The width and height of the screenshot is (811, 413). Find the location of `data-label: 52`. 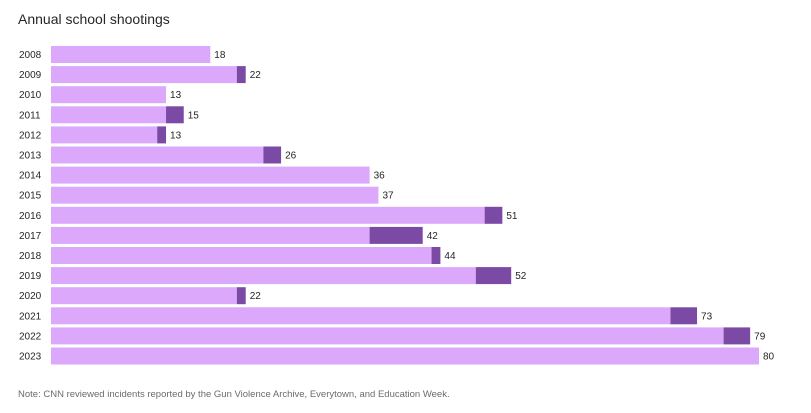

data-label: 52 is located at coordinates (521, 276).